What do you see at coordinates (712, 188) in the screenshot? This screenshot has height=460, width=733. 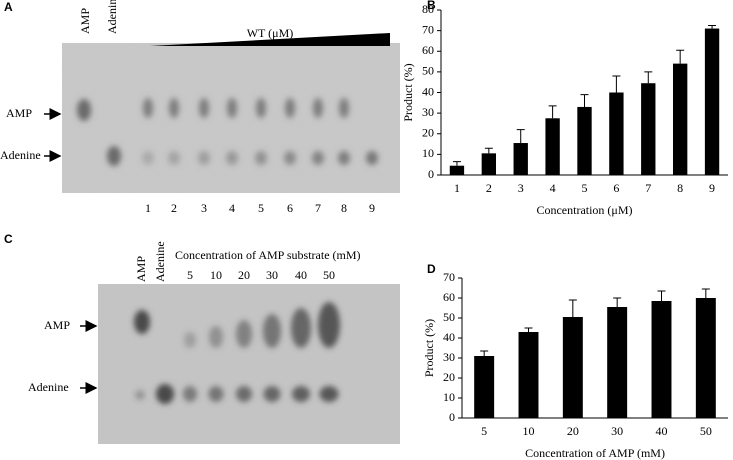 I see `x-tick-label: 9` at bounding box center [712, 188].